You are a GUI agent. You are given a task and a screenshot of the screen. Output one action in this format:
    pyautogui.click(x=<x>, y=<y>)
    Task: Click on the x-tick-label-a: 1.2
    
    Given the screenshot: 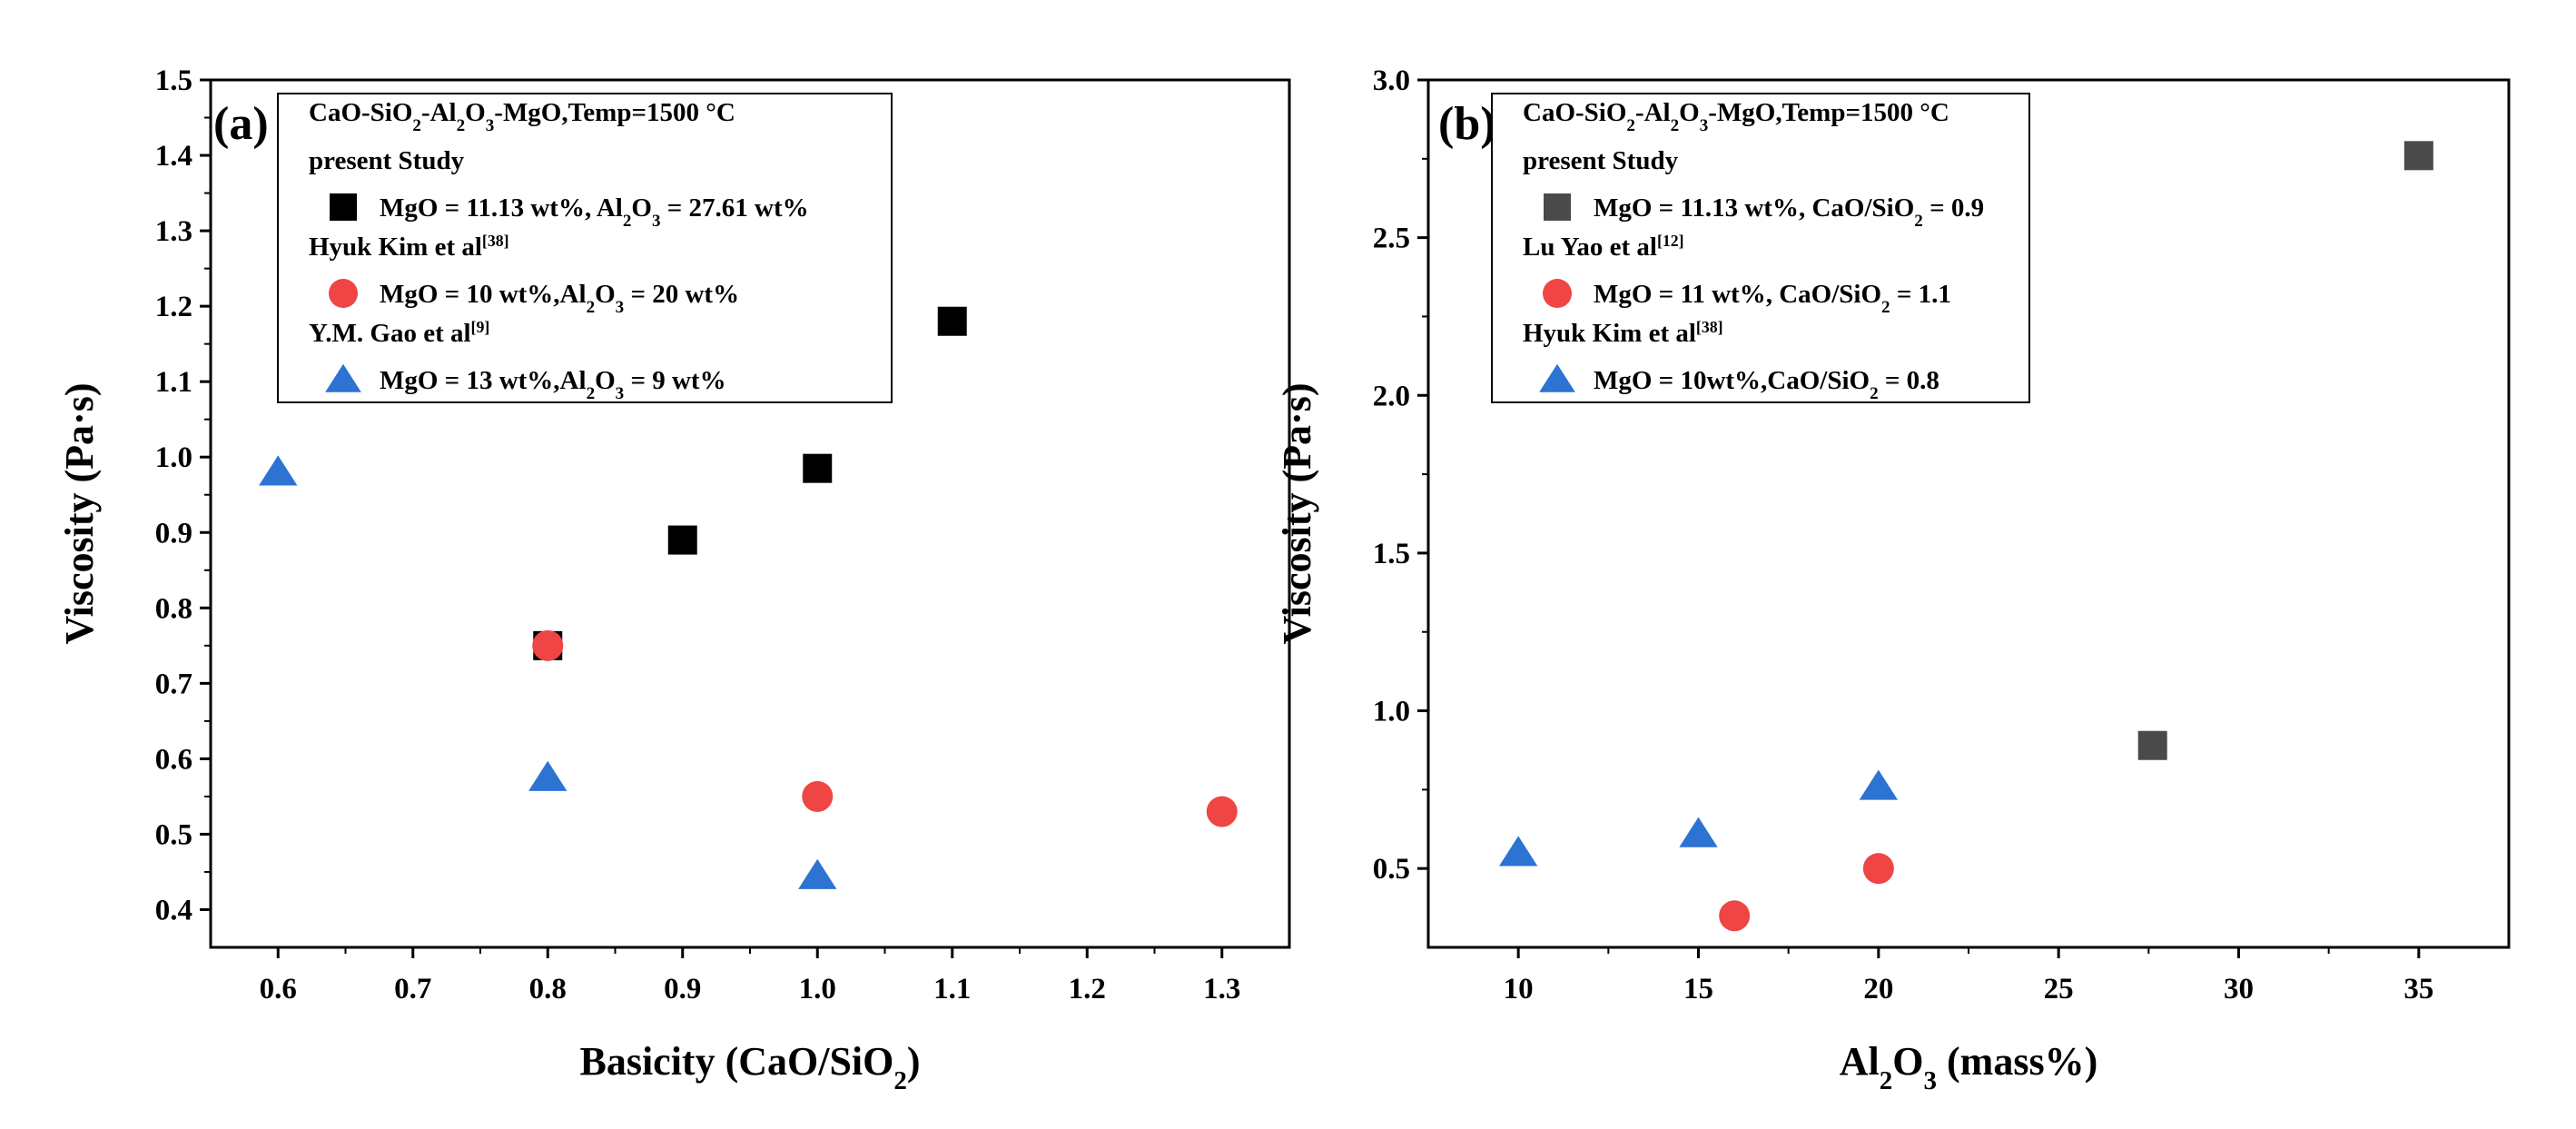 What is the action you would take?
    pyautogui.click(x=1087, y=989)
    